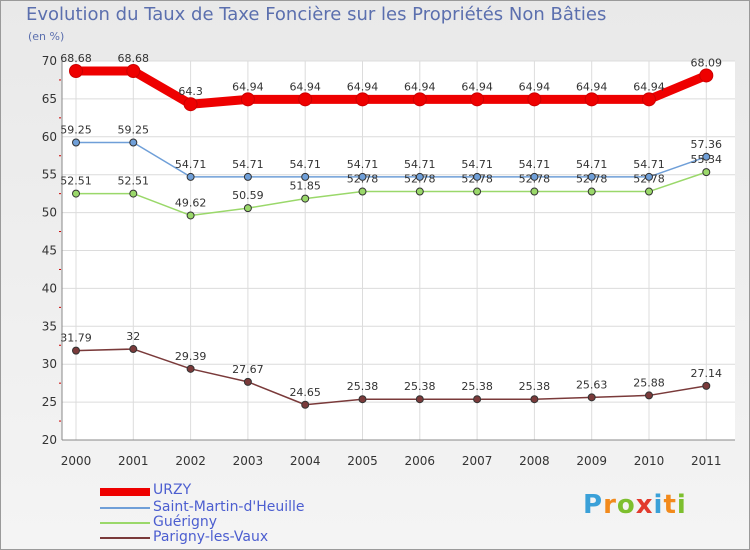  What do you see at coordinates (626, 505) in the screenshot?
I see `logo-letter: o` at bounding box center [626, 505].